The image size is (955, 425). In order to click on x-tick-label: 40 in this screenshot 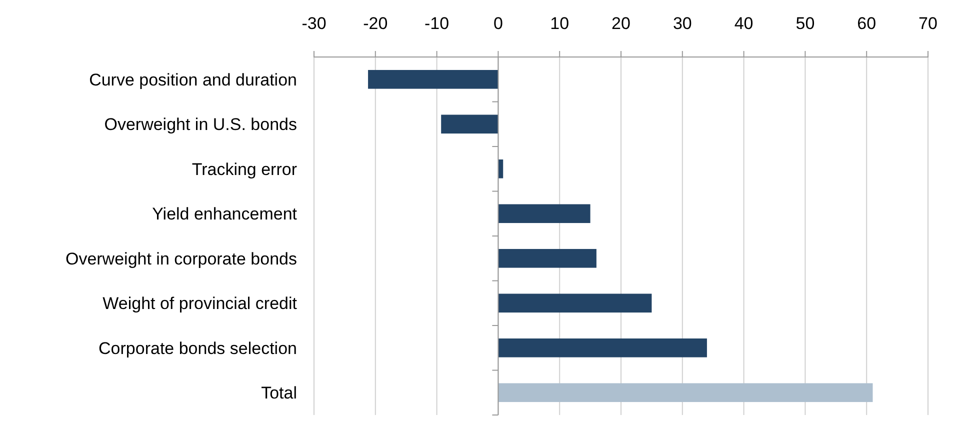, I will do `click(744, 23)`.